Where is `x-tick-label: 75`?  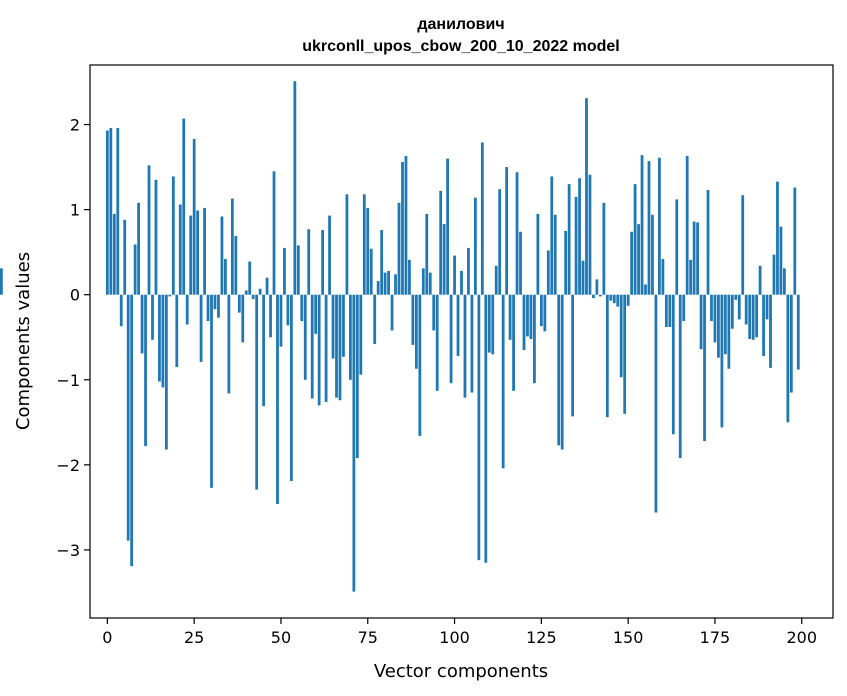 x-tick-label: 75 is located at coordinates (368, 637).